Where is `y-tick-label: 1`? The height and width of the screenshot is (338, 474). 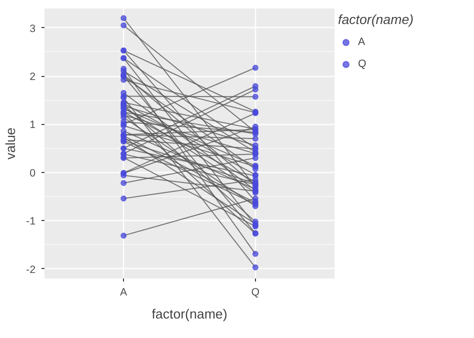
y-tick-label: 1 is located at coordinates (33, 125).